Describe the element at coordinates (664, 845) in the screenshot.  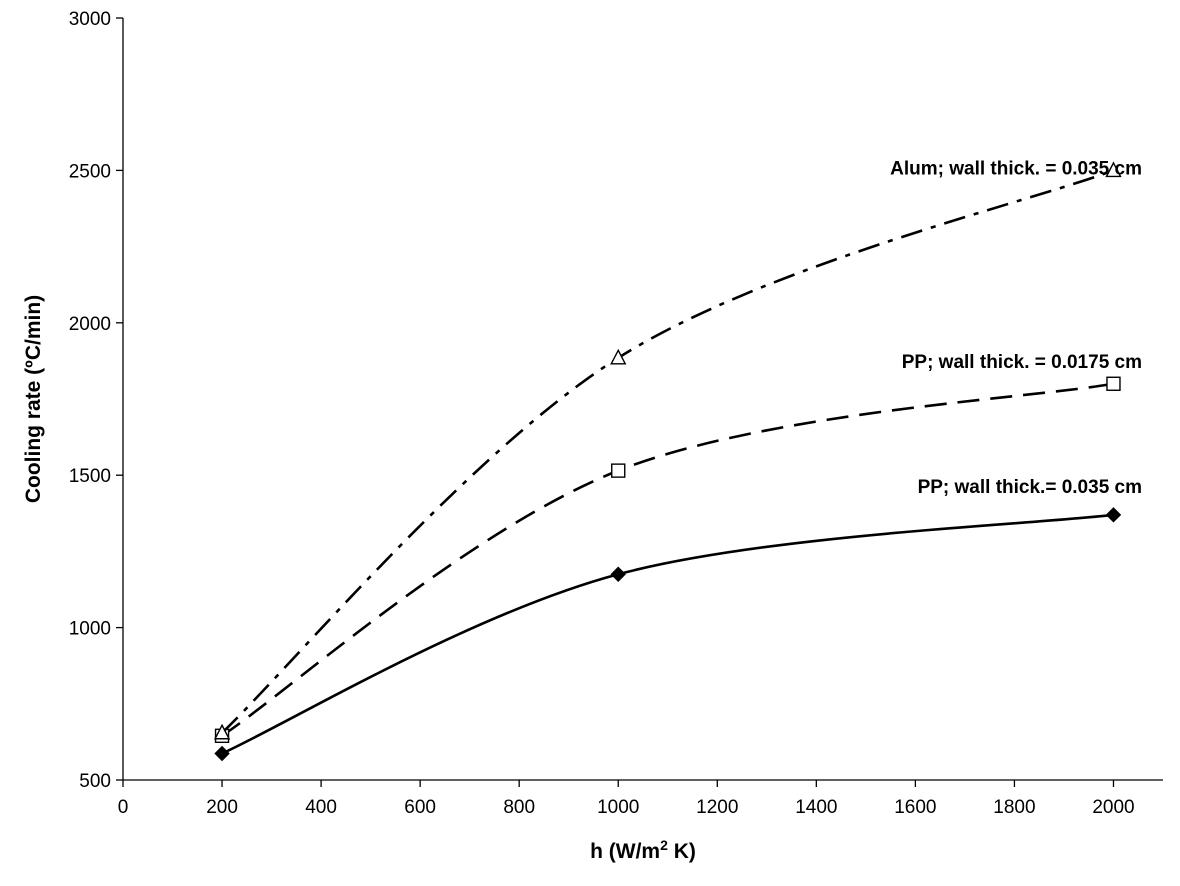
I see `x-axis-title-sup: 2` at that location.